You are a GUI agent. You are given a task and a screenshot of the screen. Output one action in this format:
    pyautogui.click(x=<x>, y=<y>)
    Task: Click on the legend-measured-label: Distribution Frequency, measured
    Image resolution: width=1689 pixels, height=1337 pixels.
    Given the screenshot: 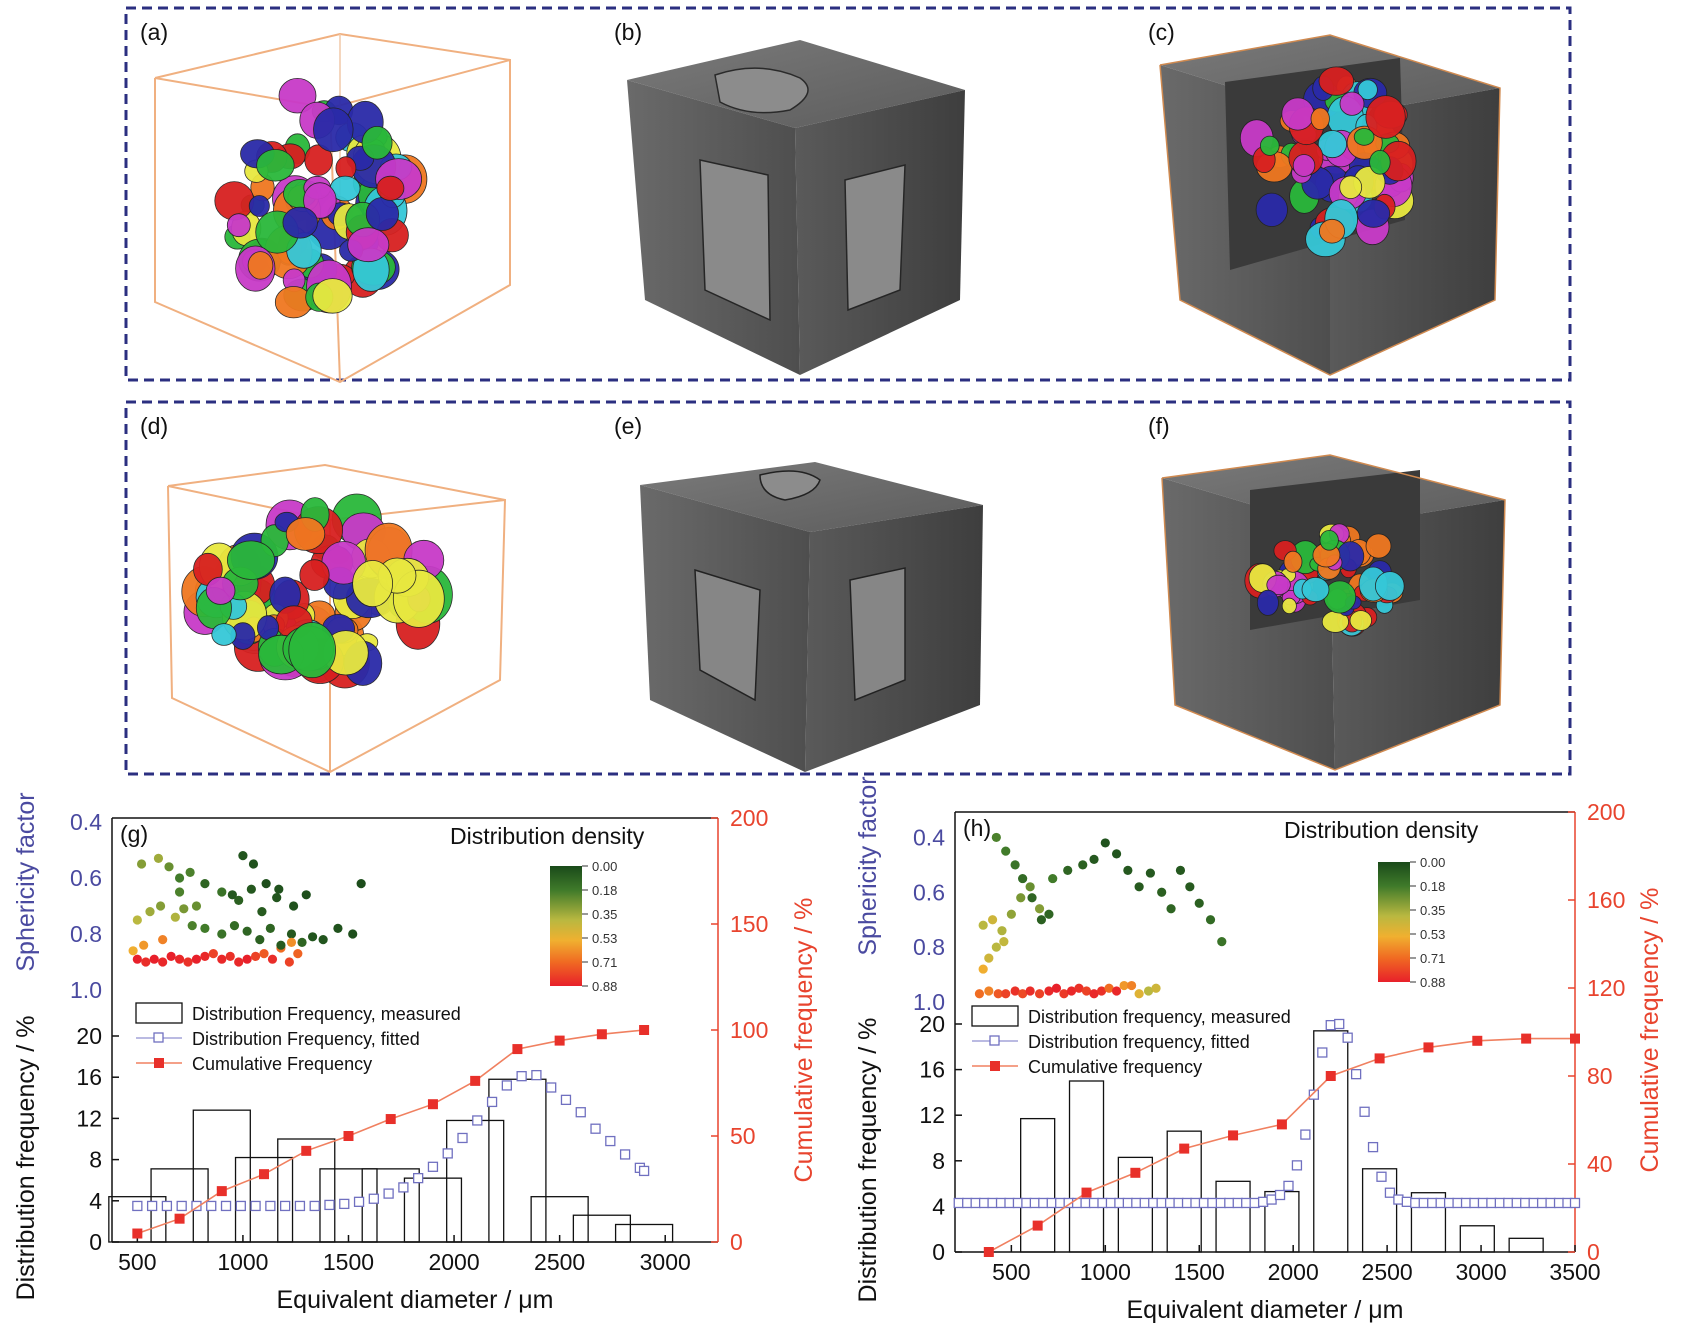 What is the action you would take?
    pyautogui.click(x=326, y=1014)
    